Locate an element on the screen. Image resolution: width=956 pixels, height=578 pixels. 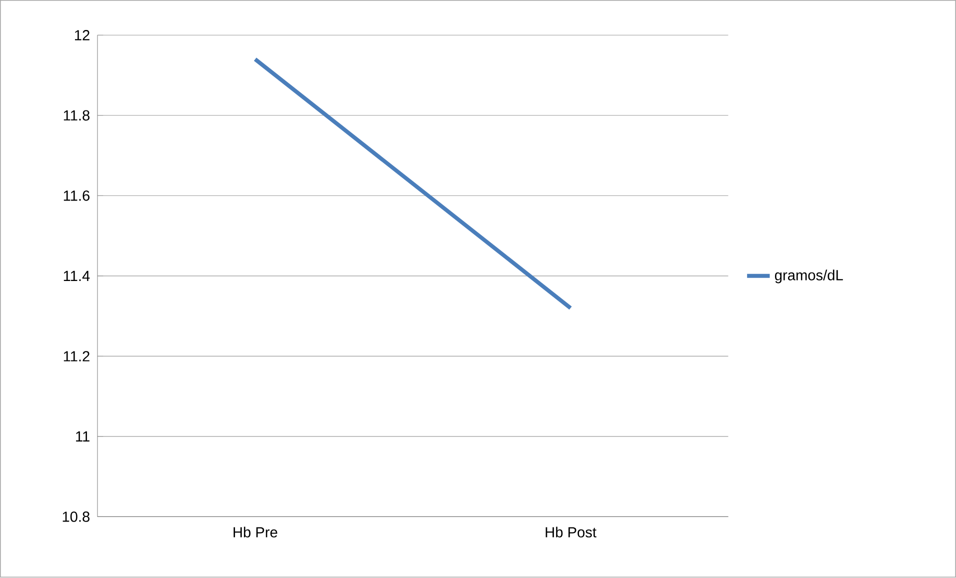
y-tick-label: 11 is located at coordinates (83, 437).